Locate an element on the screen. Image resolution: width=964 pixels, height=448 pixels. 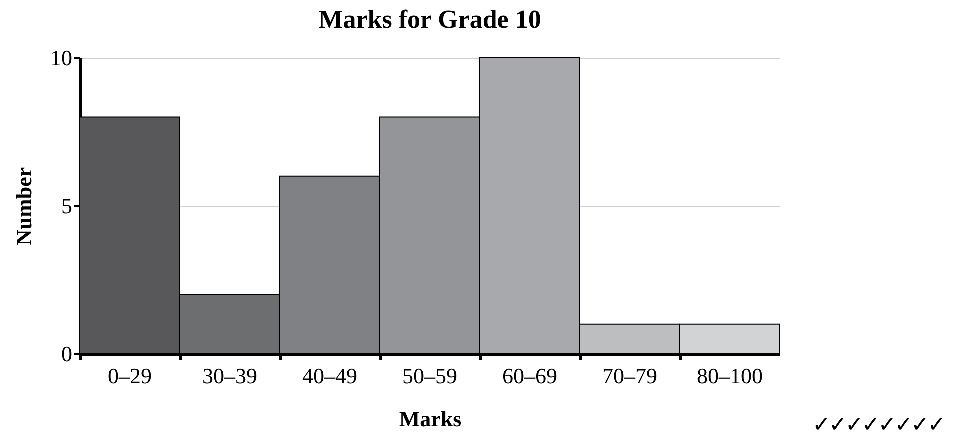
y-tick-label: 0 is located at coordinates (67, 354).